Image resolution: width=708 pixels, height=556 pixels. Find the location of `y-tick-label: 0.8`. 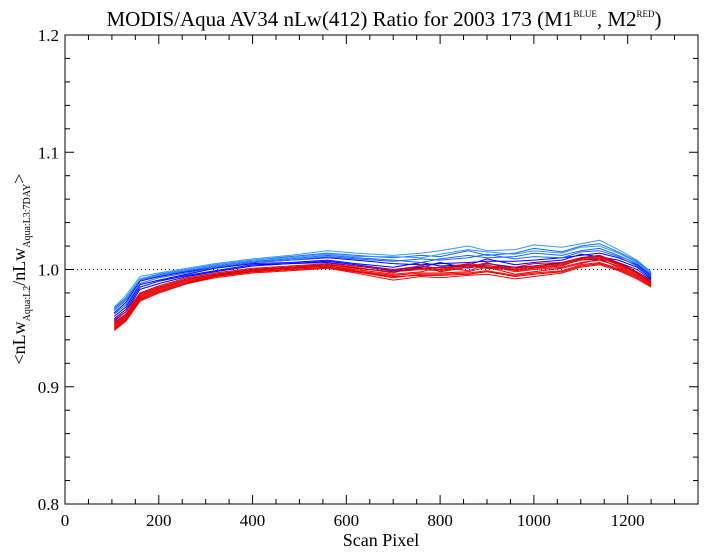

y-tick-label: 0.8 is located at coordinates (48, 504).